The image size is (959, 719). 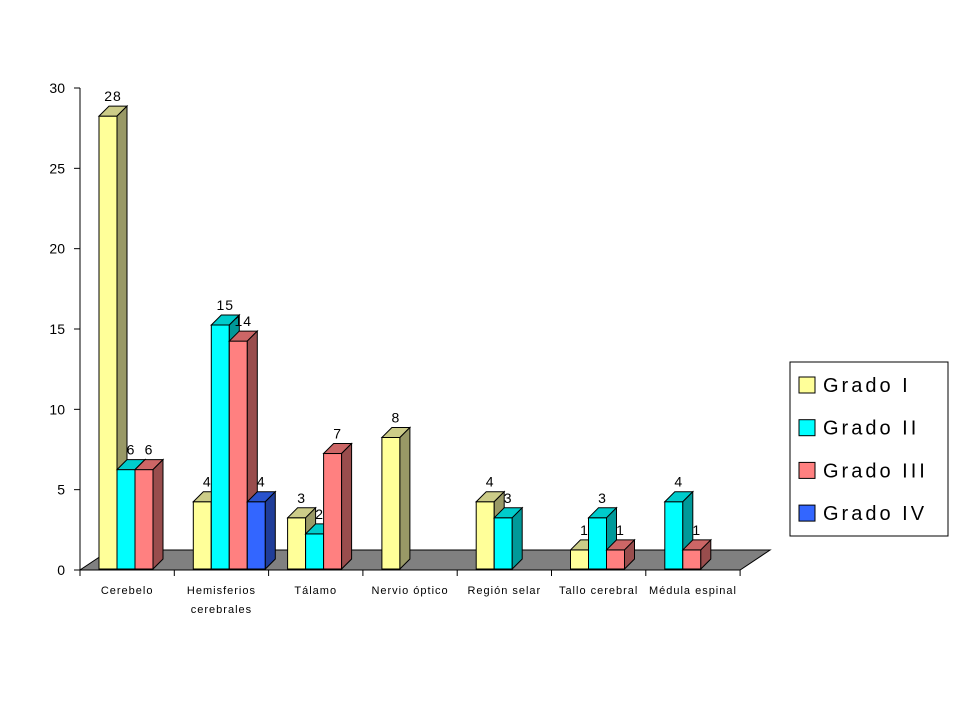 What do you see at coordinates (807, 428) in the screenshot?
I see `legend-swatch-grado-ii` at bounding box center [807, 428].